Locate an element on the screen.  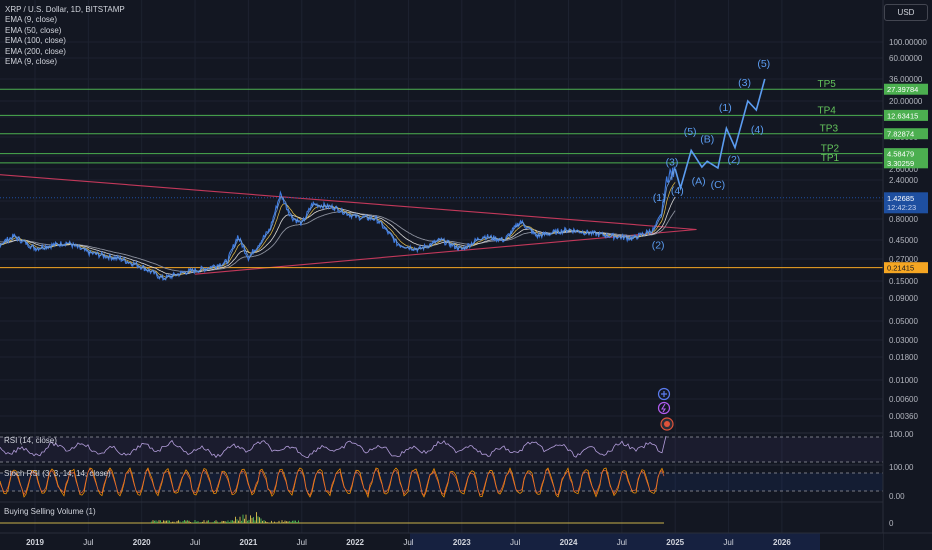
upper-trendline is located at coordinates (348, 202).